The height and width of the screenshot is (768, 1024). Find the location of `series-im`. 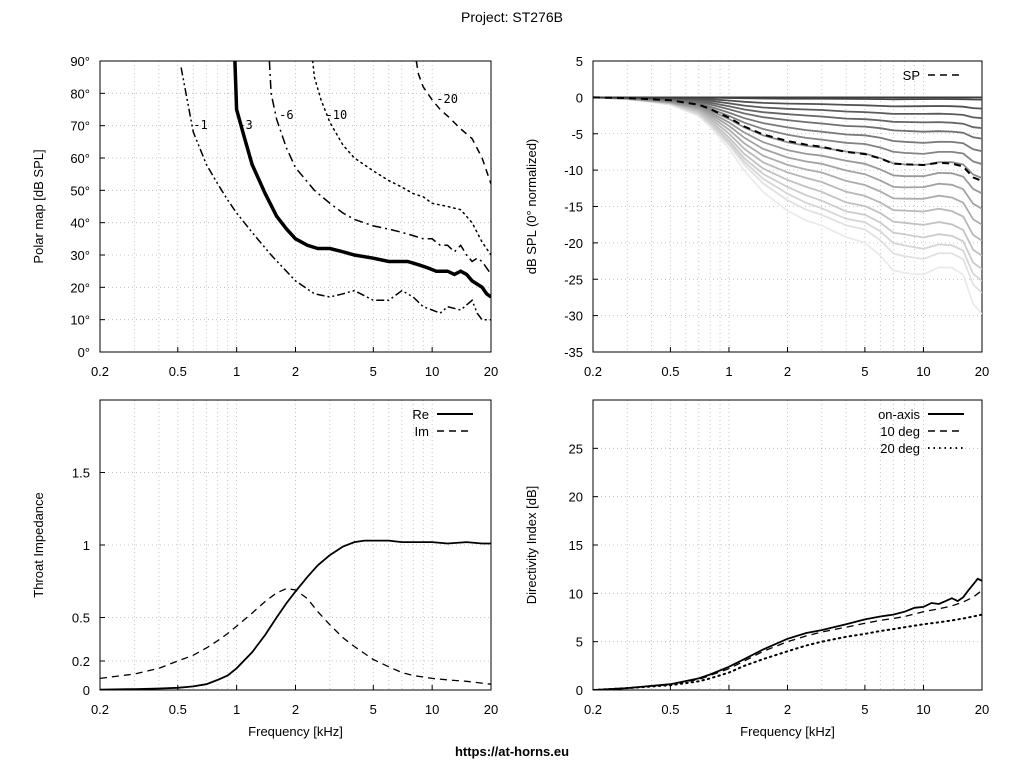

series-im is located at coordinates (295, 636).